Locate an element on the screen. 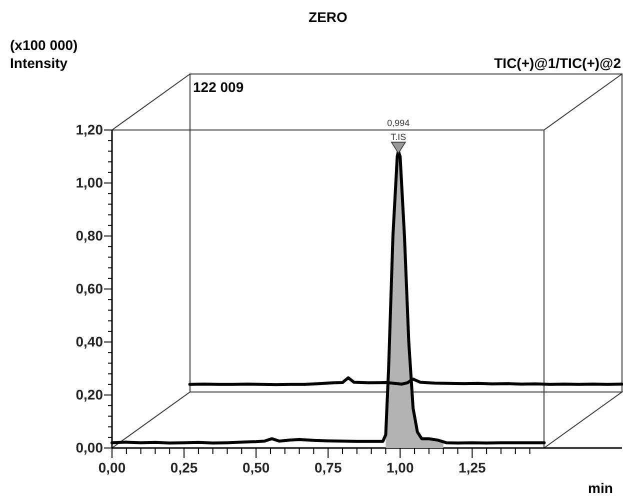 The width and height of the screenshot is (623, 499). text: 122 009 is located at coordinates (218, 87).